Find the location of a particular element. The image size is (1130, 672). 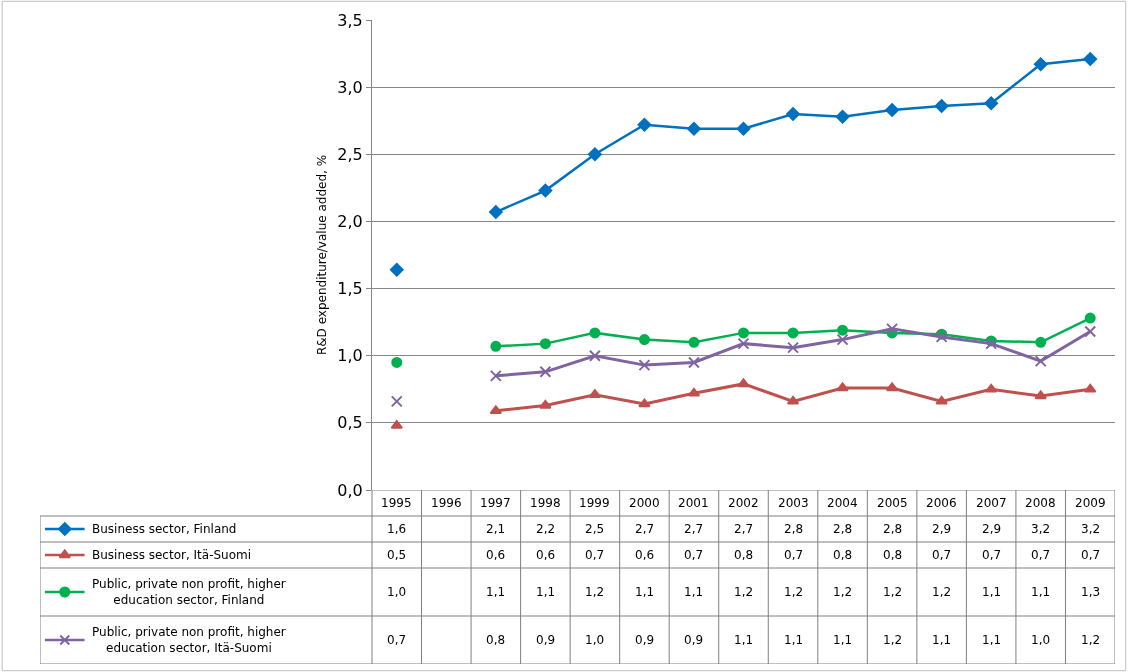

legend-label: Public, private non profit, higher education sector, Itä-Suomi is located at coordinates (189, 640).